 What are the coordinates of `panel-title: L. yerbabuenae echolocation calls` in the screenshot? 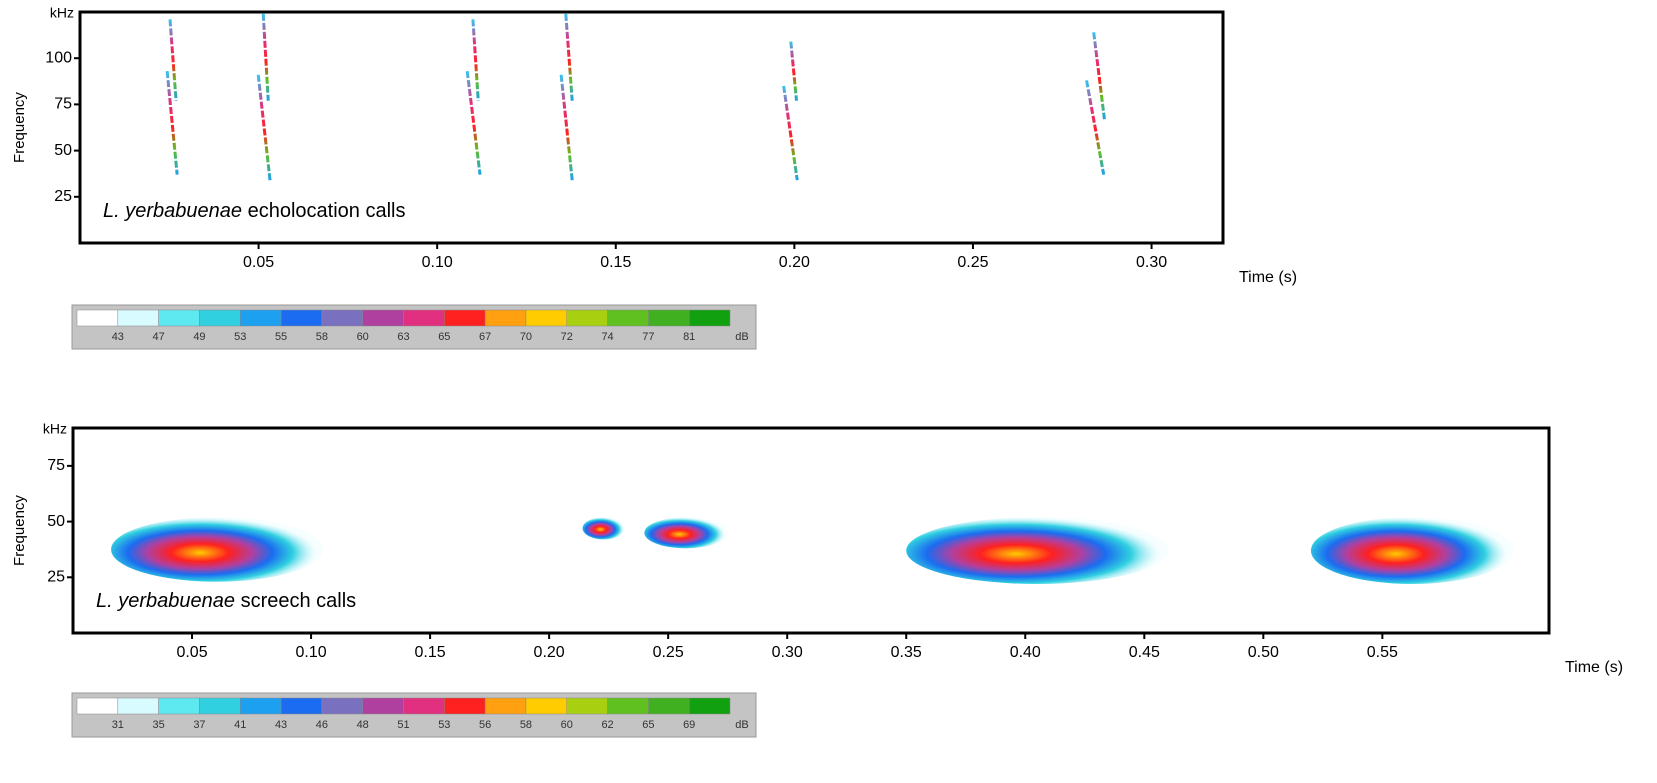 It's located at (254, 211).